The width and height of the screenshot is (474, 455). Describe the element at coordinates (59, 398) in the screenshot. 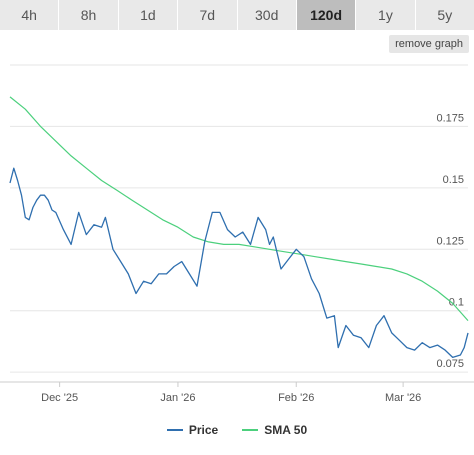

I see `x-tick-label: Dec '25` at that location.